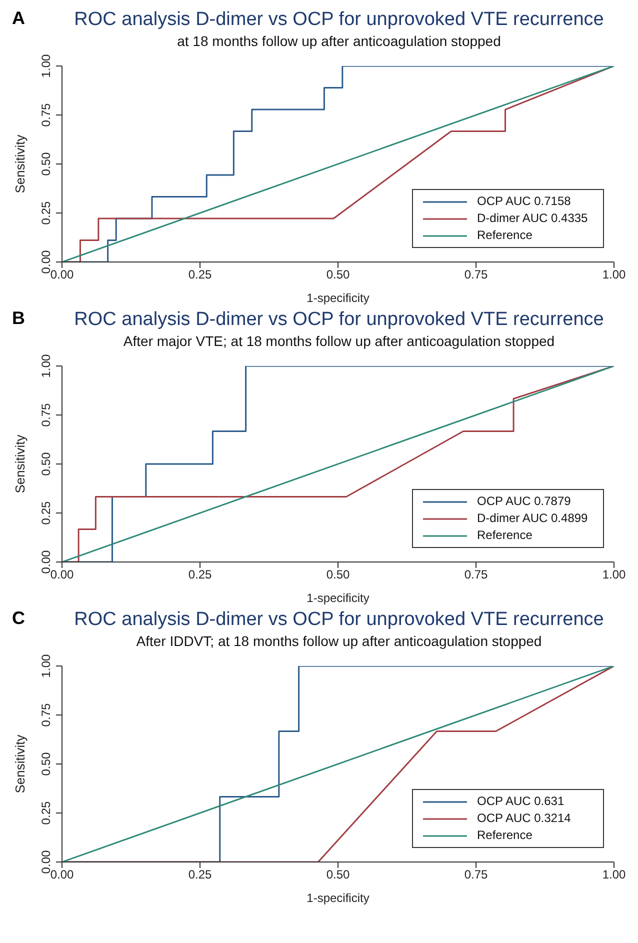 The height and width of the screenshot is (943, 638). I want to click on legend-label: OCP AUC 0.3214, so click(524, 818).